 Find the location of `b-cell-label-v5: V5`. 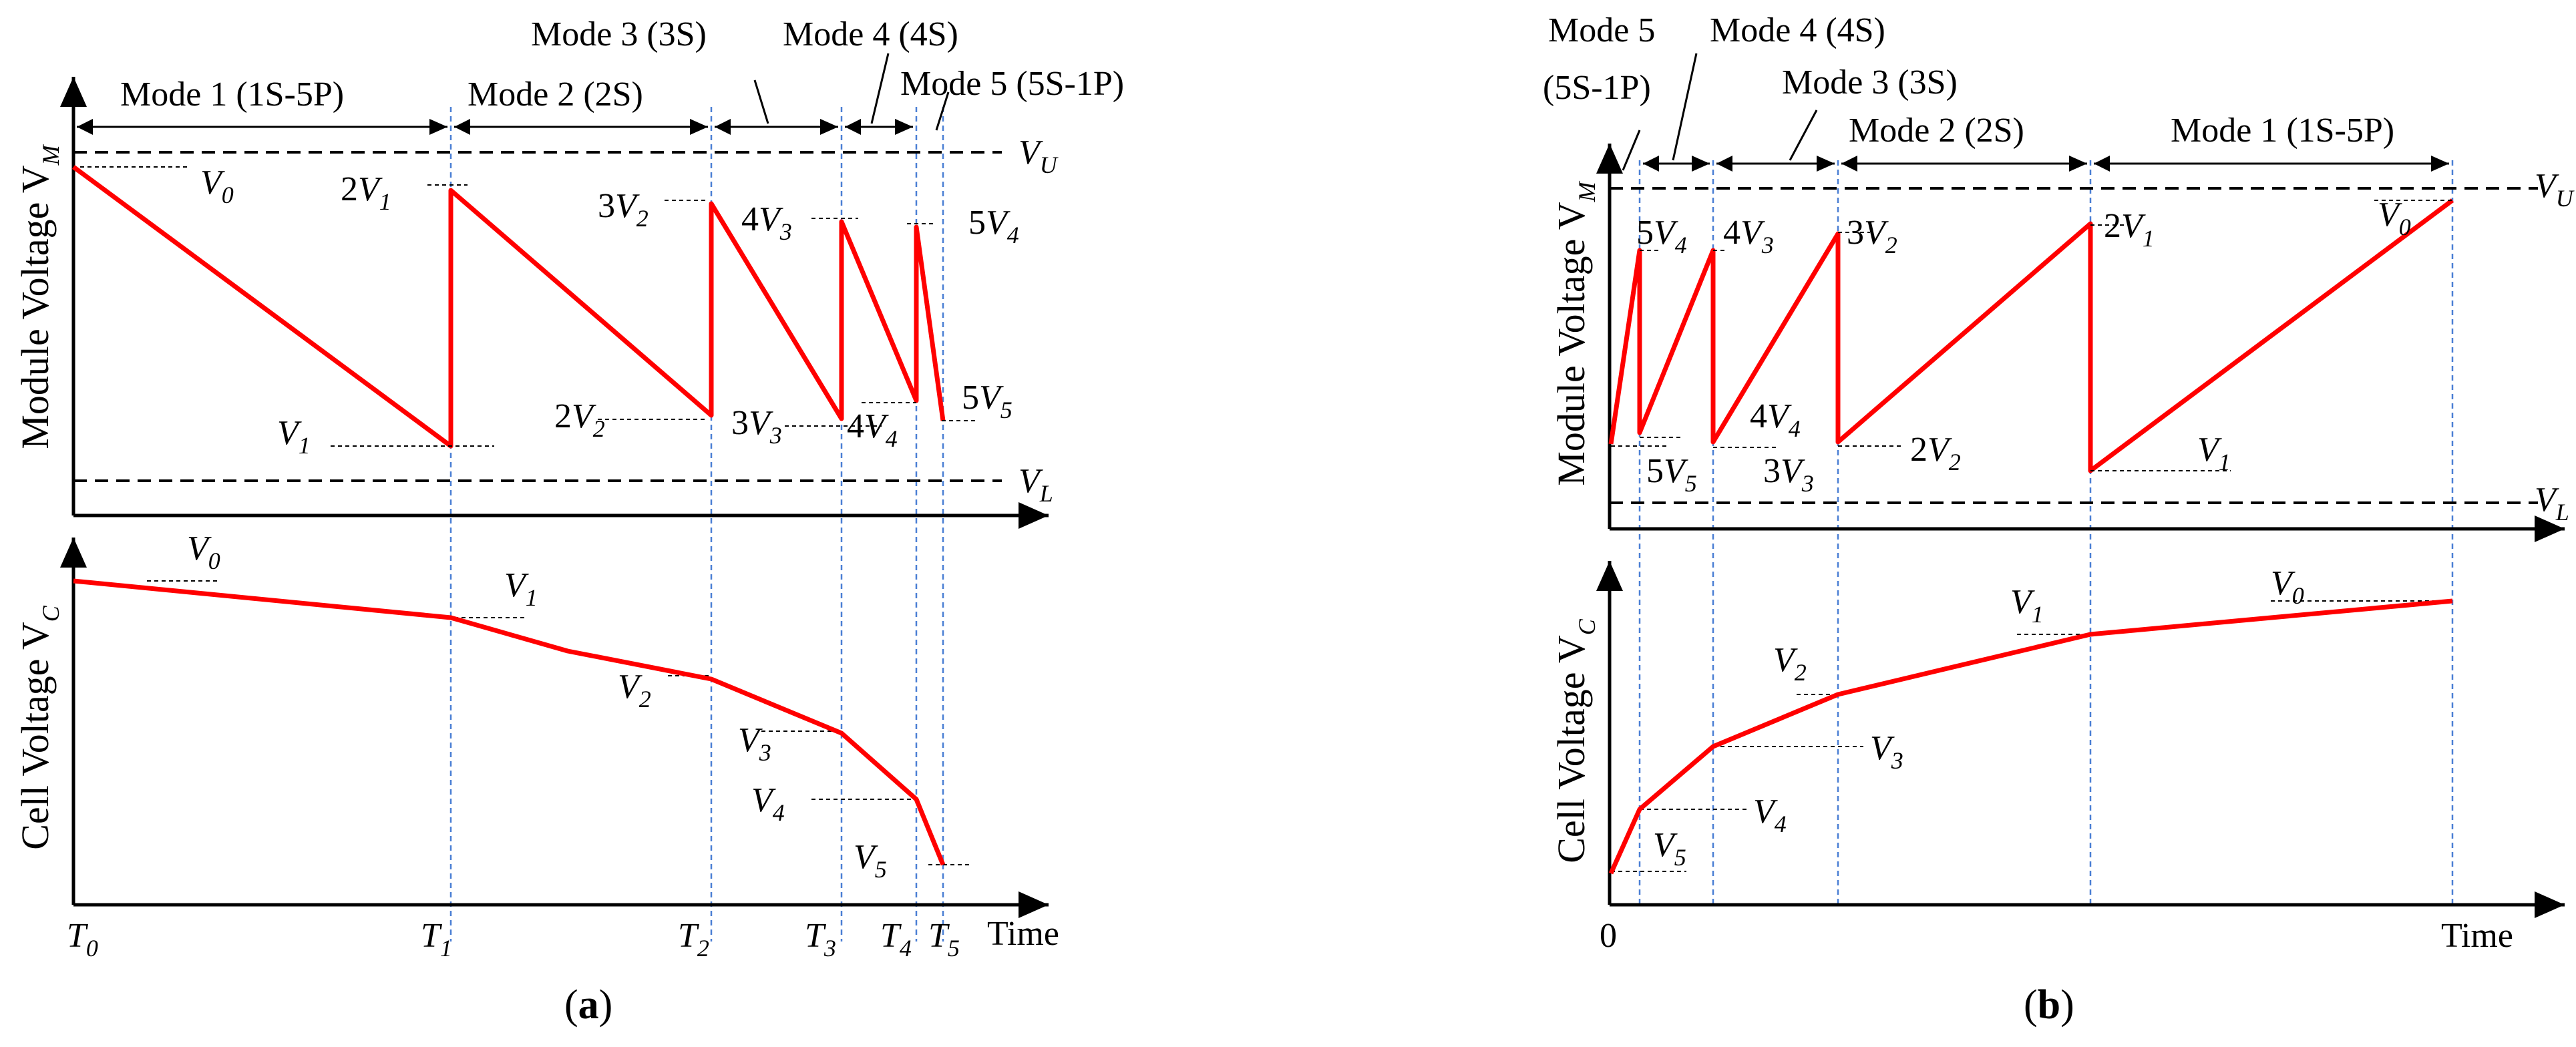

b-cell-label-v5: V5 is located at coordinates (1669, 848).